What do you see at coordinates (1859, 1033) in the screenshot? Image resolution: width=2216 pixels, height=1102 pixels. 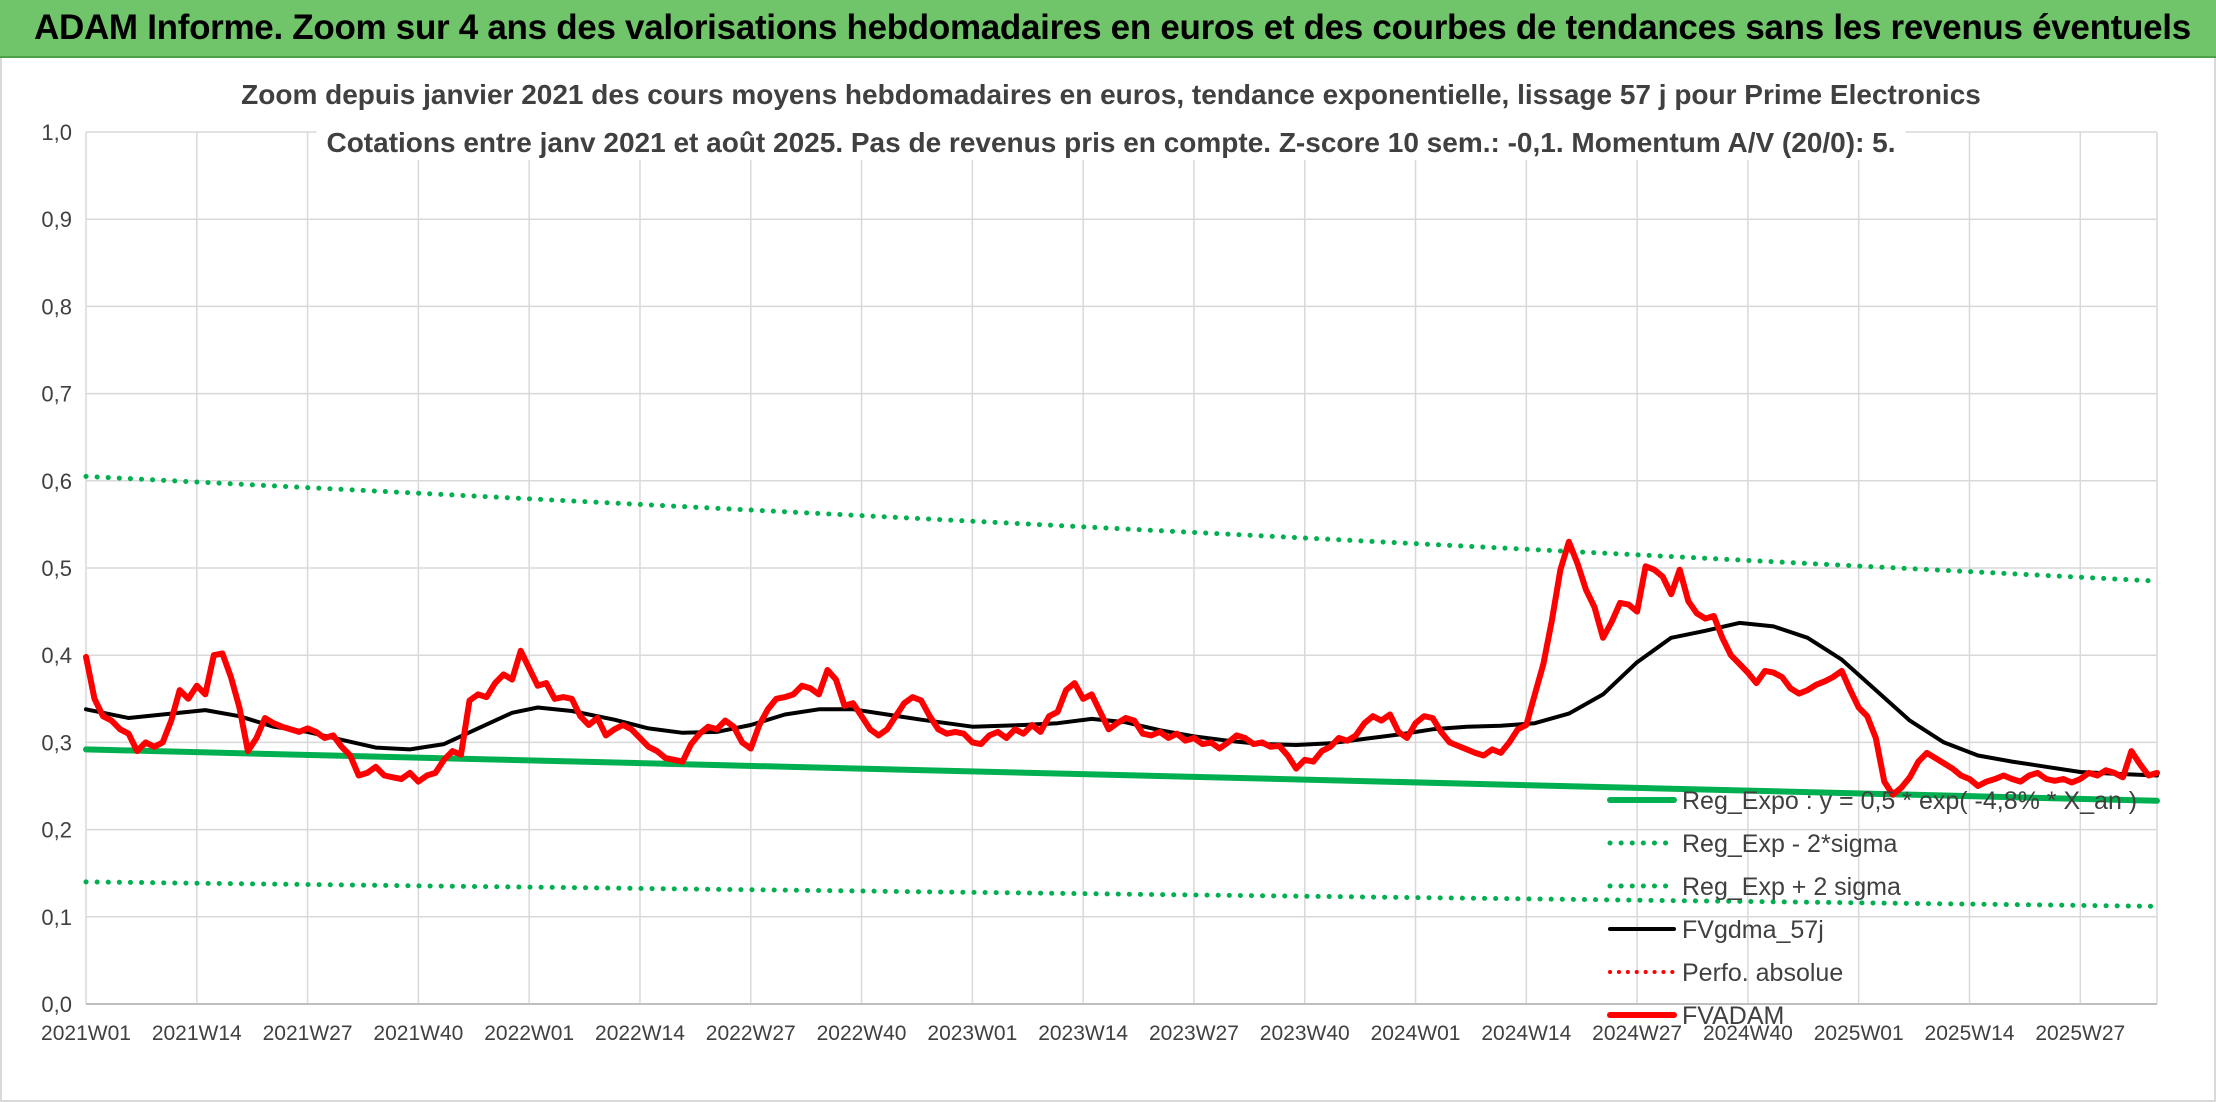 I see `x-tick-label: 2025W01` at bounding box center [1859, 1033].